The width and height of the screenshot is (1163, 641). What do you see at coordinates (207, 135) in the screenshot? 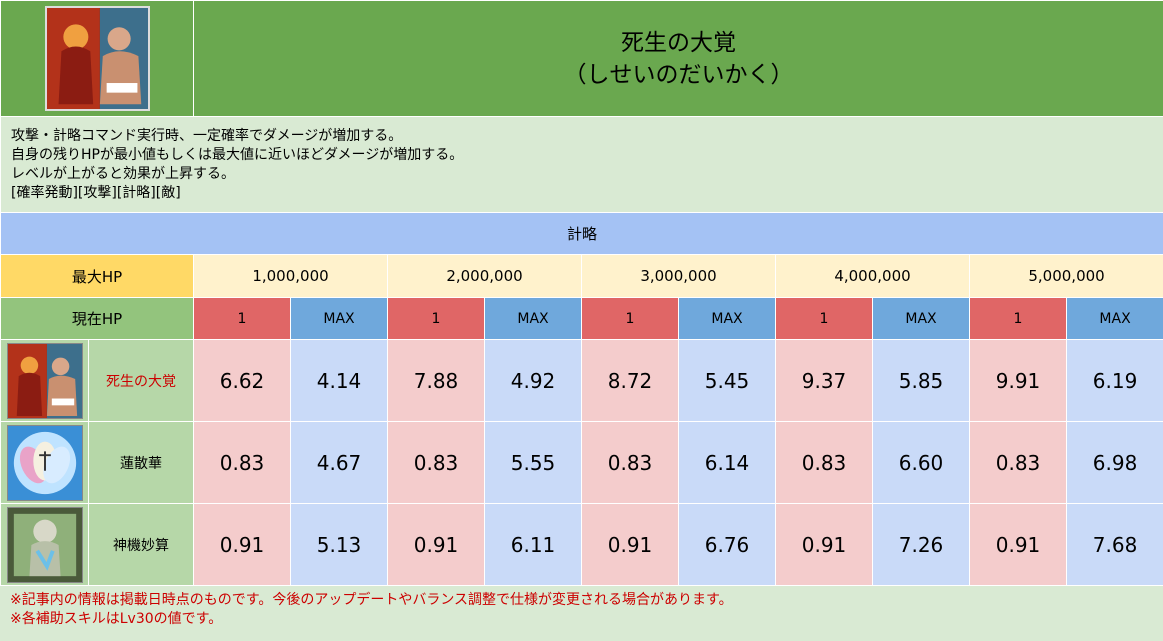
I see `description-line: 攻撃・計略コマンド実行時、一定確率でダメージが増加する。` at bounding box center [207, 135].